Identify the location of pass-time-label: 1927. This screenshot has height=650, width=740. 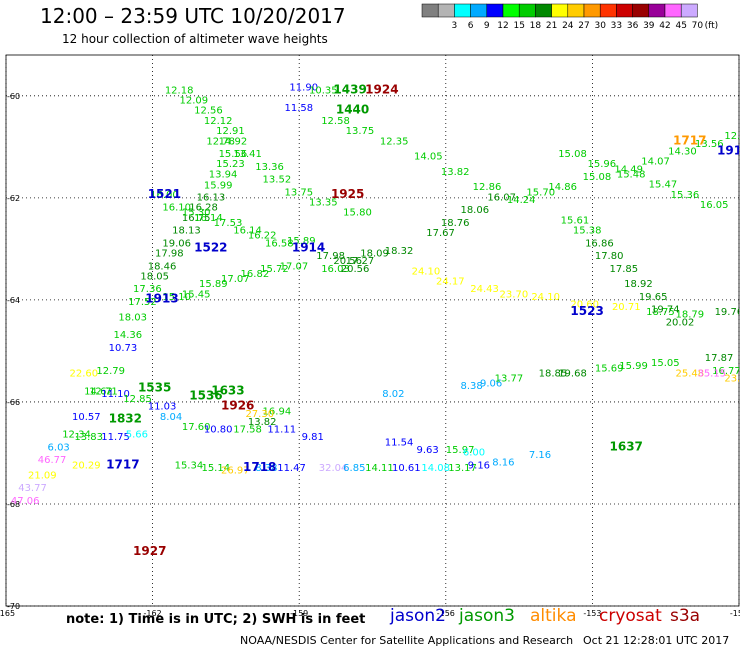
(149, 551).